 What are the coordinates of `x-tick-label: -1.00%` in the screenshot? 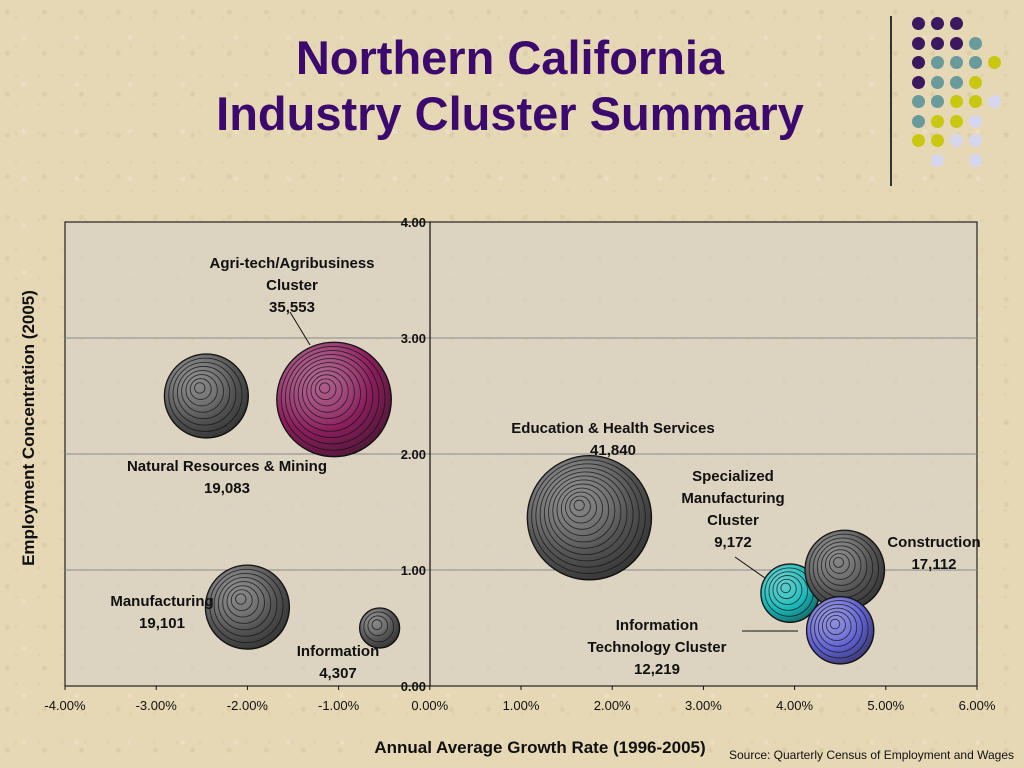 It's located at (339, 705).